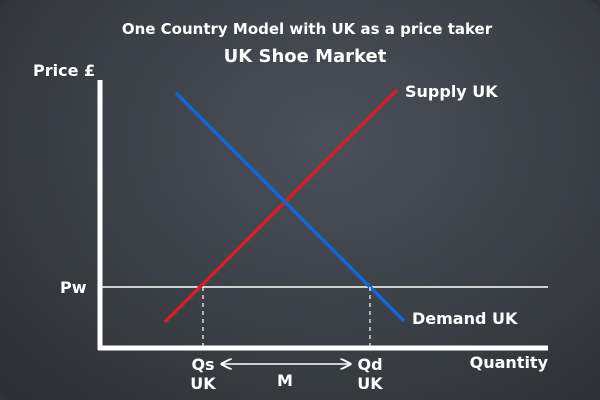  I want to click on imports-label: M, so click(285, 380).